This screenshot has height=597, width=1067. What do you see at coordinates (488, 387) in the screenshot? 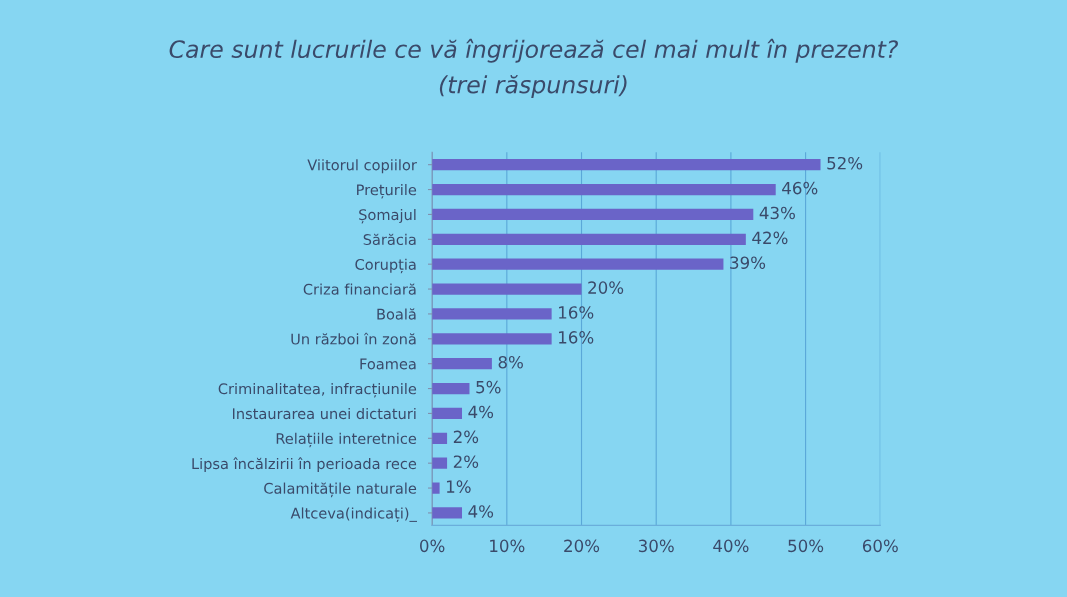
I see `data-label: 5%` at bounding box center [488, 387].